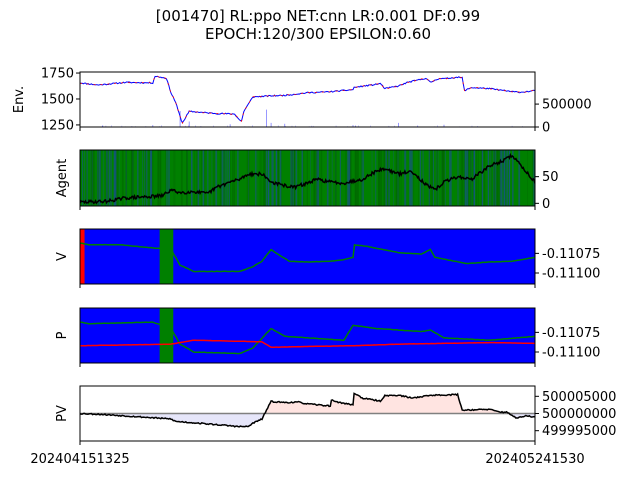 This screenshot has height=480, width=640. I want to click on p-frame, so click(307, 335).